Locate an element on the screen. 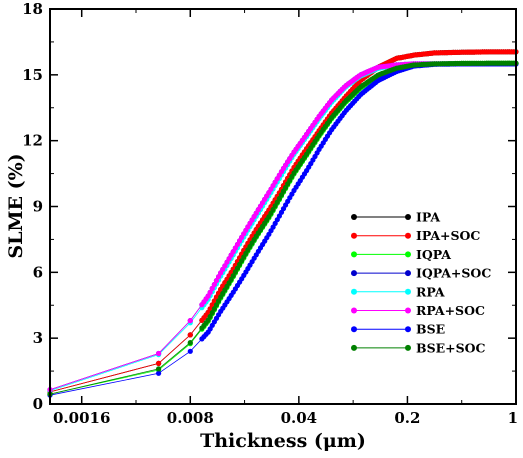 The width and height of the screenshot is (523, 458). x-tick-label: 0.04 is located at coordinates (299, 418).